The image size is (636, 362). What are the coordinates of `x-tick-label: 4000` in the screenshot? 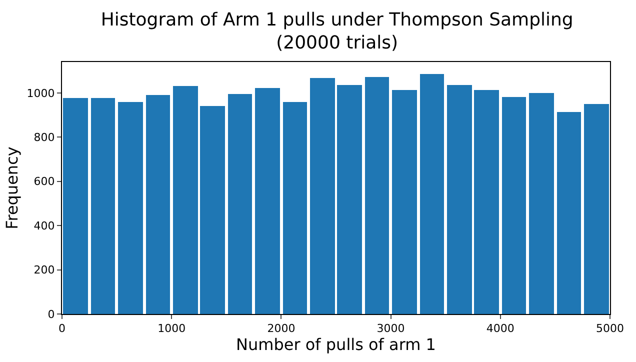 It's located at (500, 329).